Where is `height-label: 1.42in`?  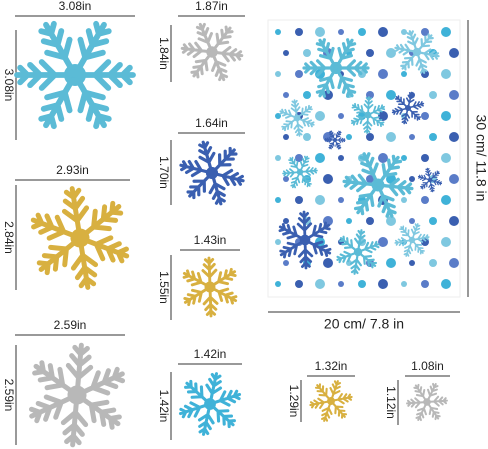 height-label: 1.42in is located at coordinates (164, 406).